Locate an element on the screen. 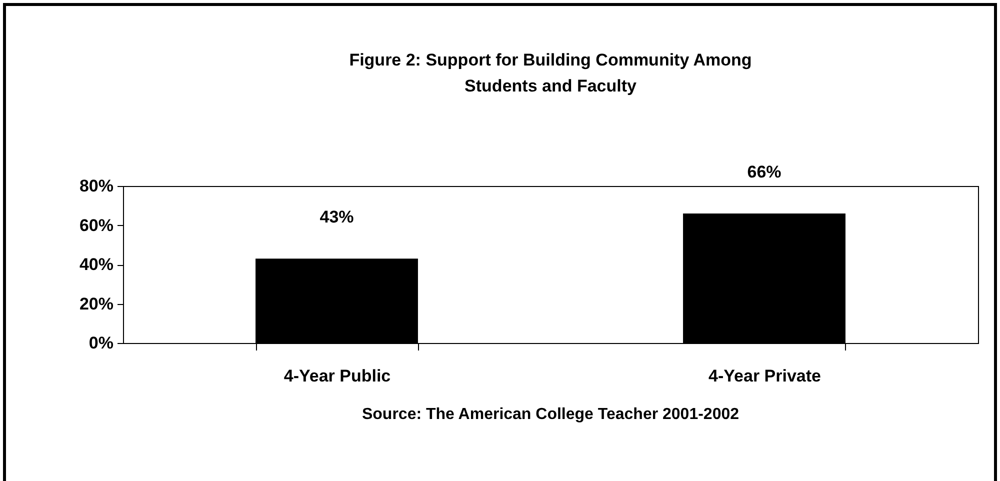 This screenshot has height=481, width=1000. source-note: Source: The American College Teacher 2001-2002 is located at coordinates (551, 414).